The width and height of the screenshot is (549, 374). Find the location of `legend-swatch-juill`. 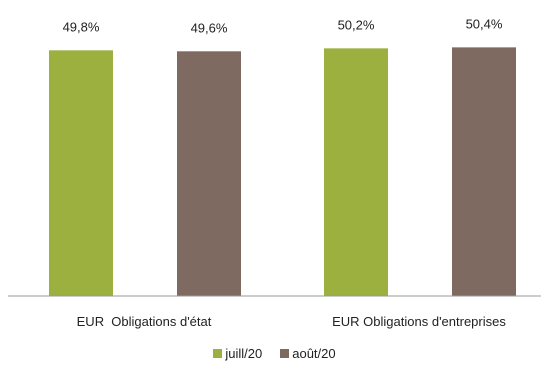

legend-swatch-juill is located at coordinates (218, 353).